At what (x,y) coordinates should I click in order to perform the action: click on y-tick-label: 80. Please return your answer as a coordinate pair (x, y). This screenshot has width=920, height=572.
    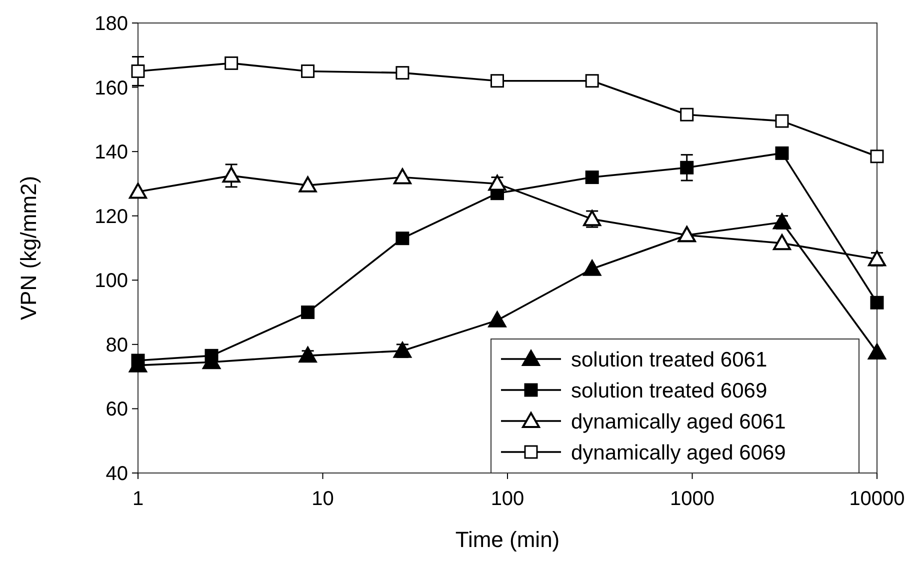
    Looking at the image, I should click on (117, 345).